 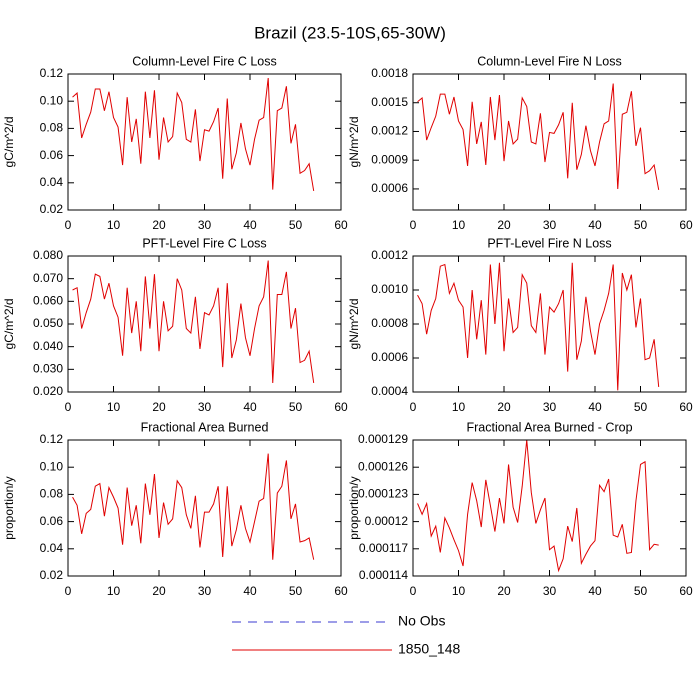 What do you see at coordinates (383, 439) in the screenshot?
I see `y-tick-label: 0.000129` at bounding box center [383, 439].